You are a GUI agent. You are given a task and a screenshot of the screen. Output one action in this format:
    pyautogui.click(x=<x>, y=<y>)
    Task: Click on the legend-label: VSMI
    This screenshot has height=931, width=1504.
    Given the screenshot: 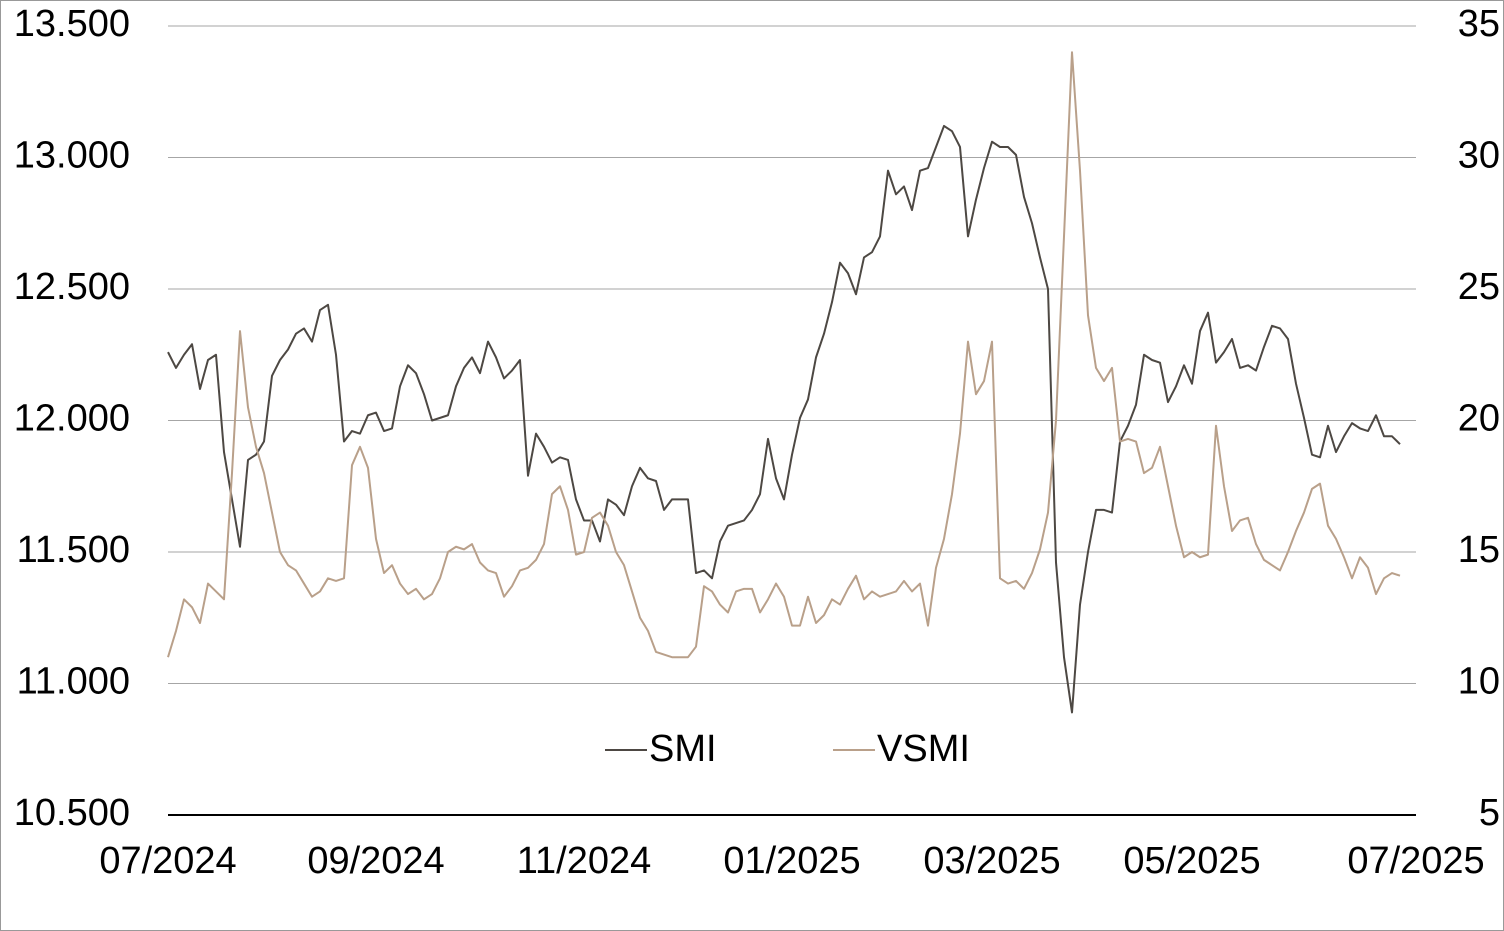 What is the action you would take?
    pyautogui.click(x=923, y=749)
    